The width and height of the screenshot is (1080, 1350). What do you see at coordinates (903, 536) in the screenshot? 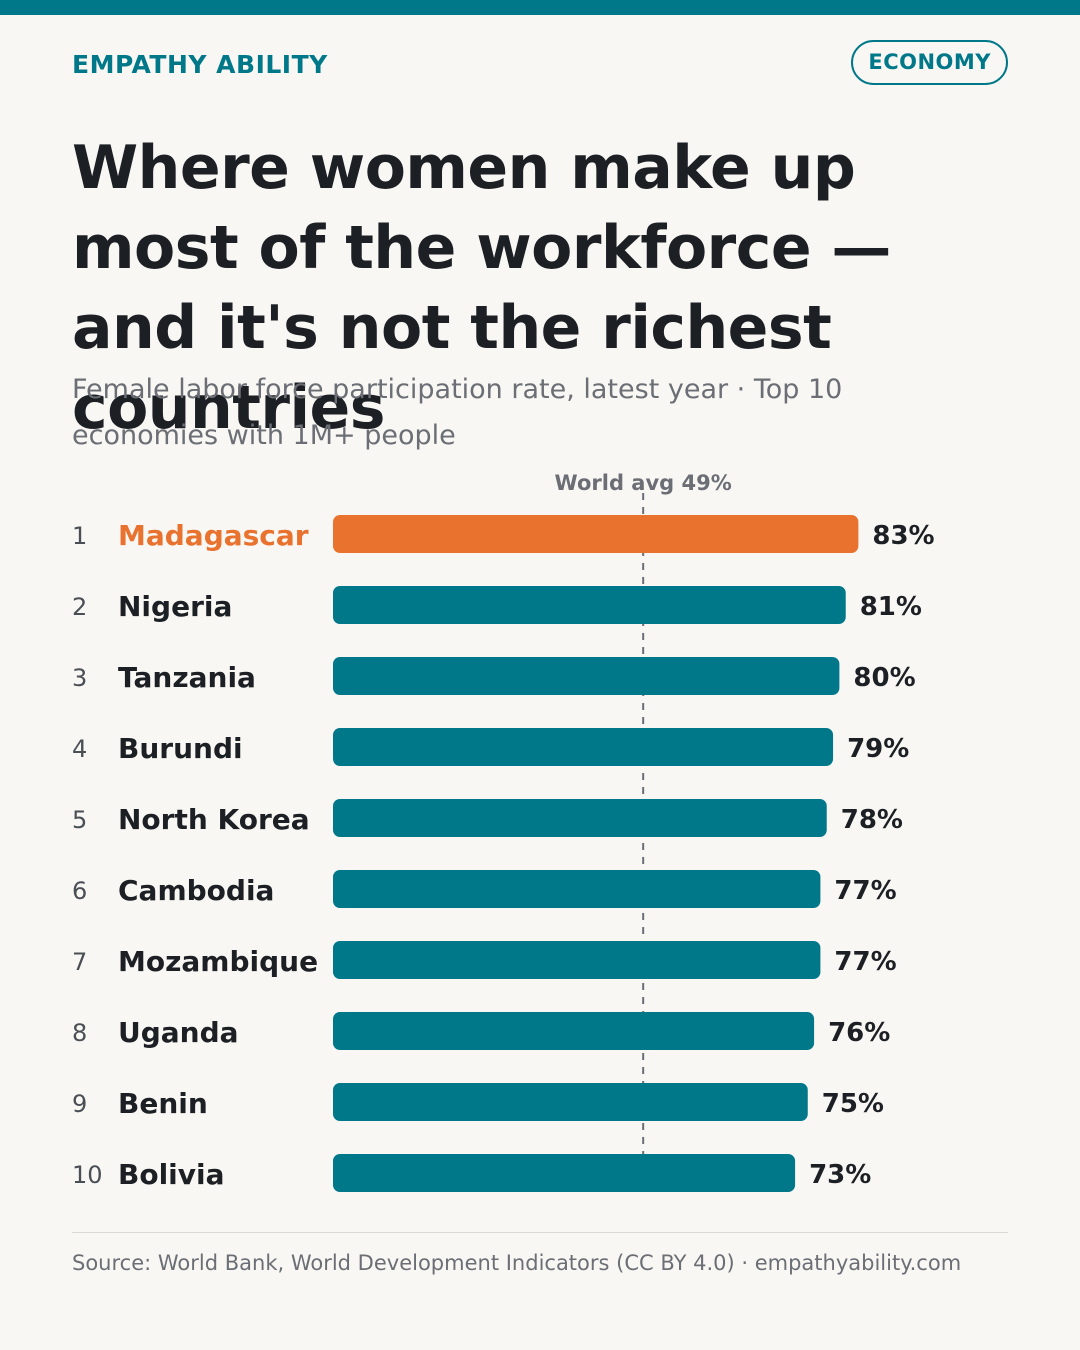
I see `value-label: 83%` at bounding box center [903, 536].